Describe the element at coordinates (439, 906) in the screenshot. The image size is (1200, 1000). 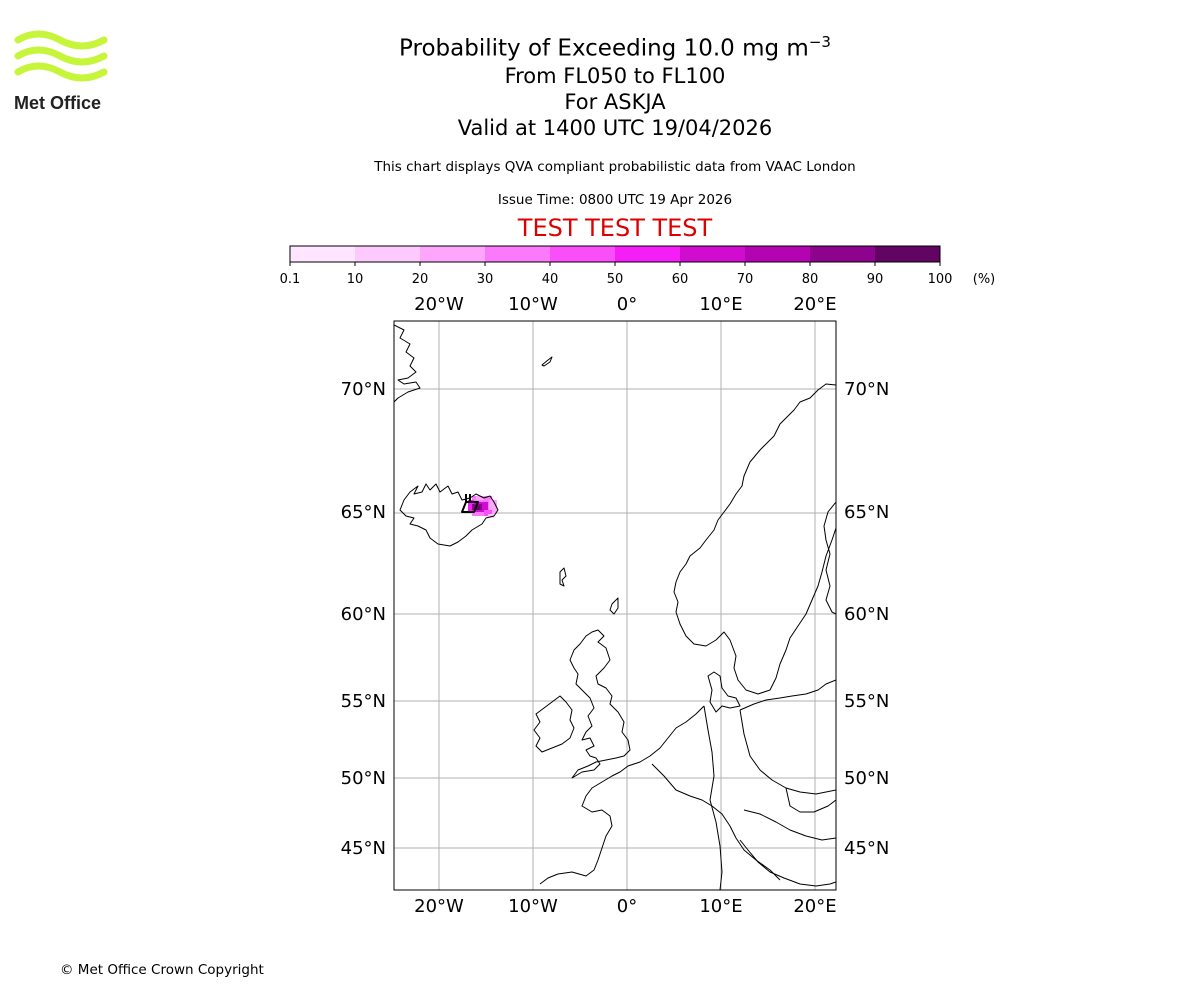
I see `lon-label-bottom-20w: 20°W` at that location.